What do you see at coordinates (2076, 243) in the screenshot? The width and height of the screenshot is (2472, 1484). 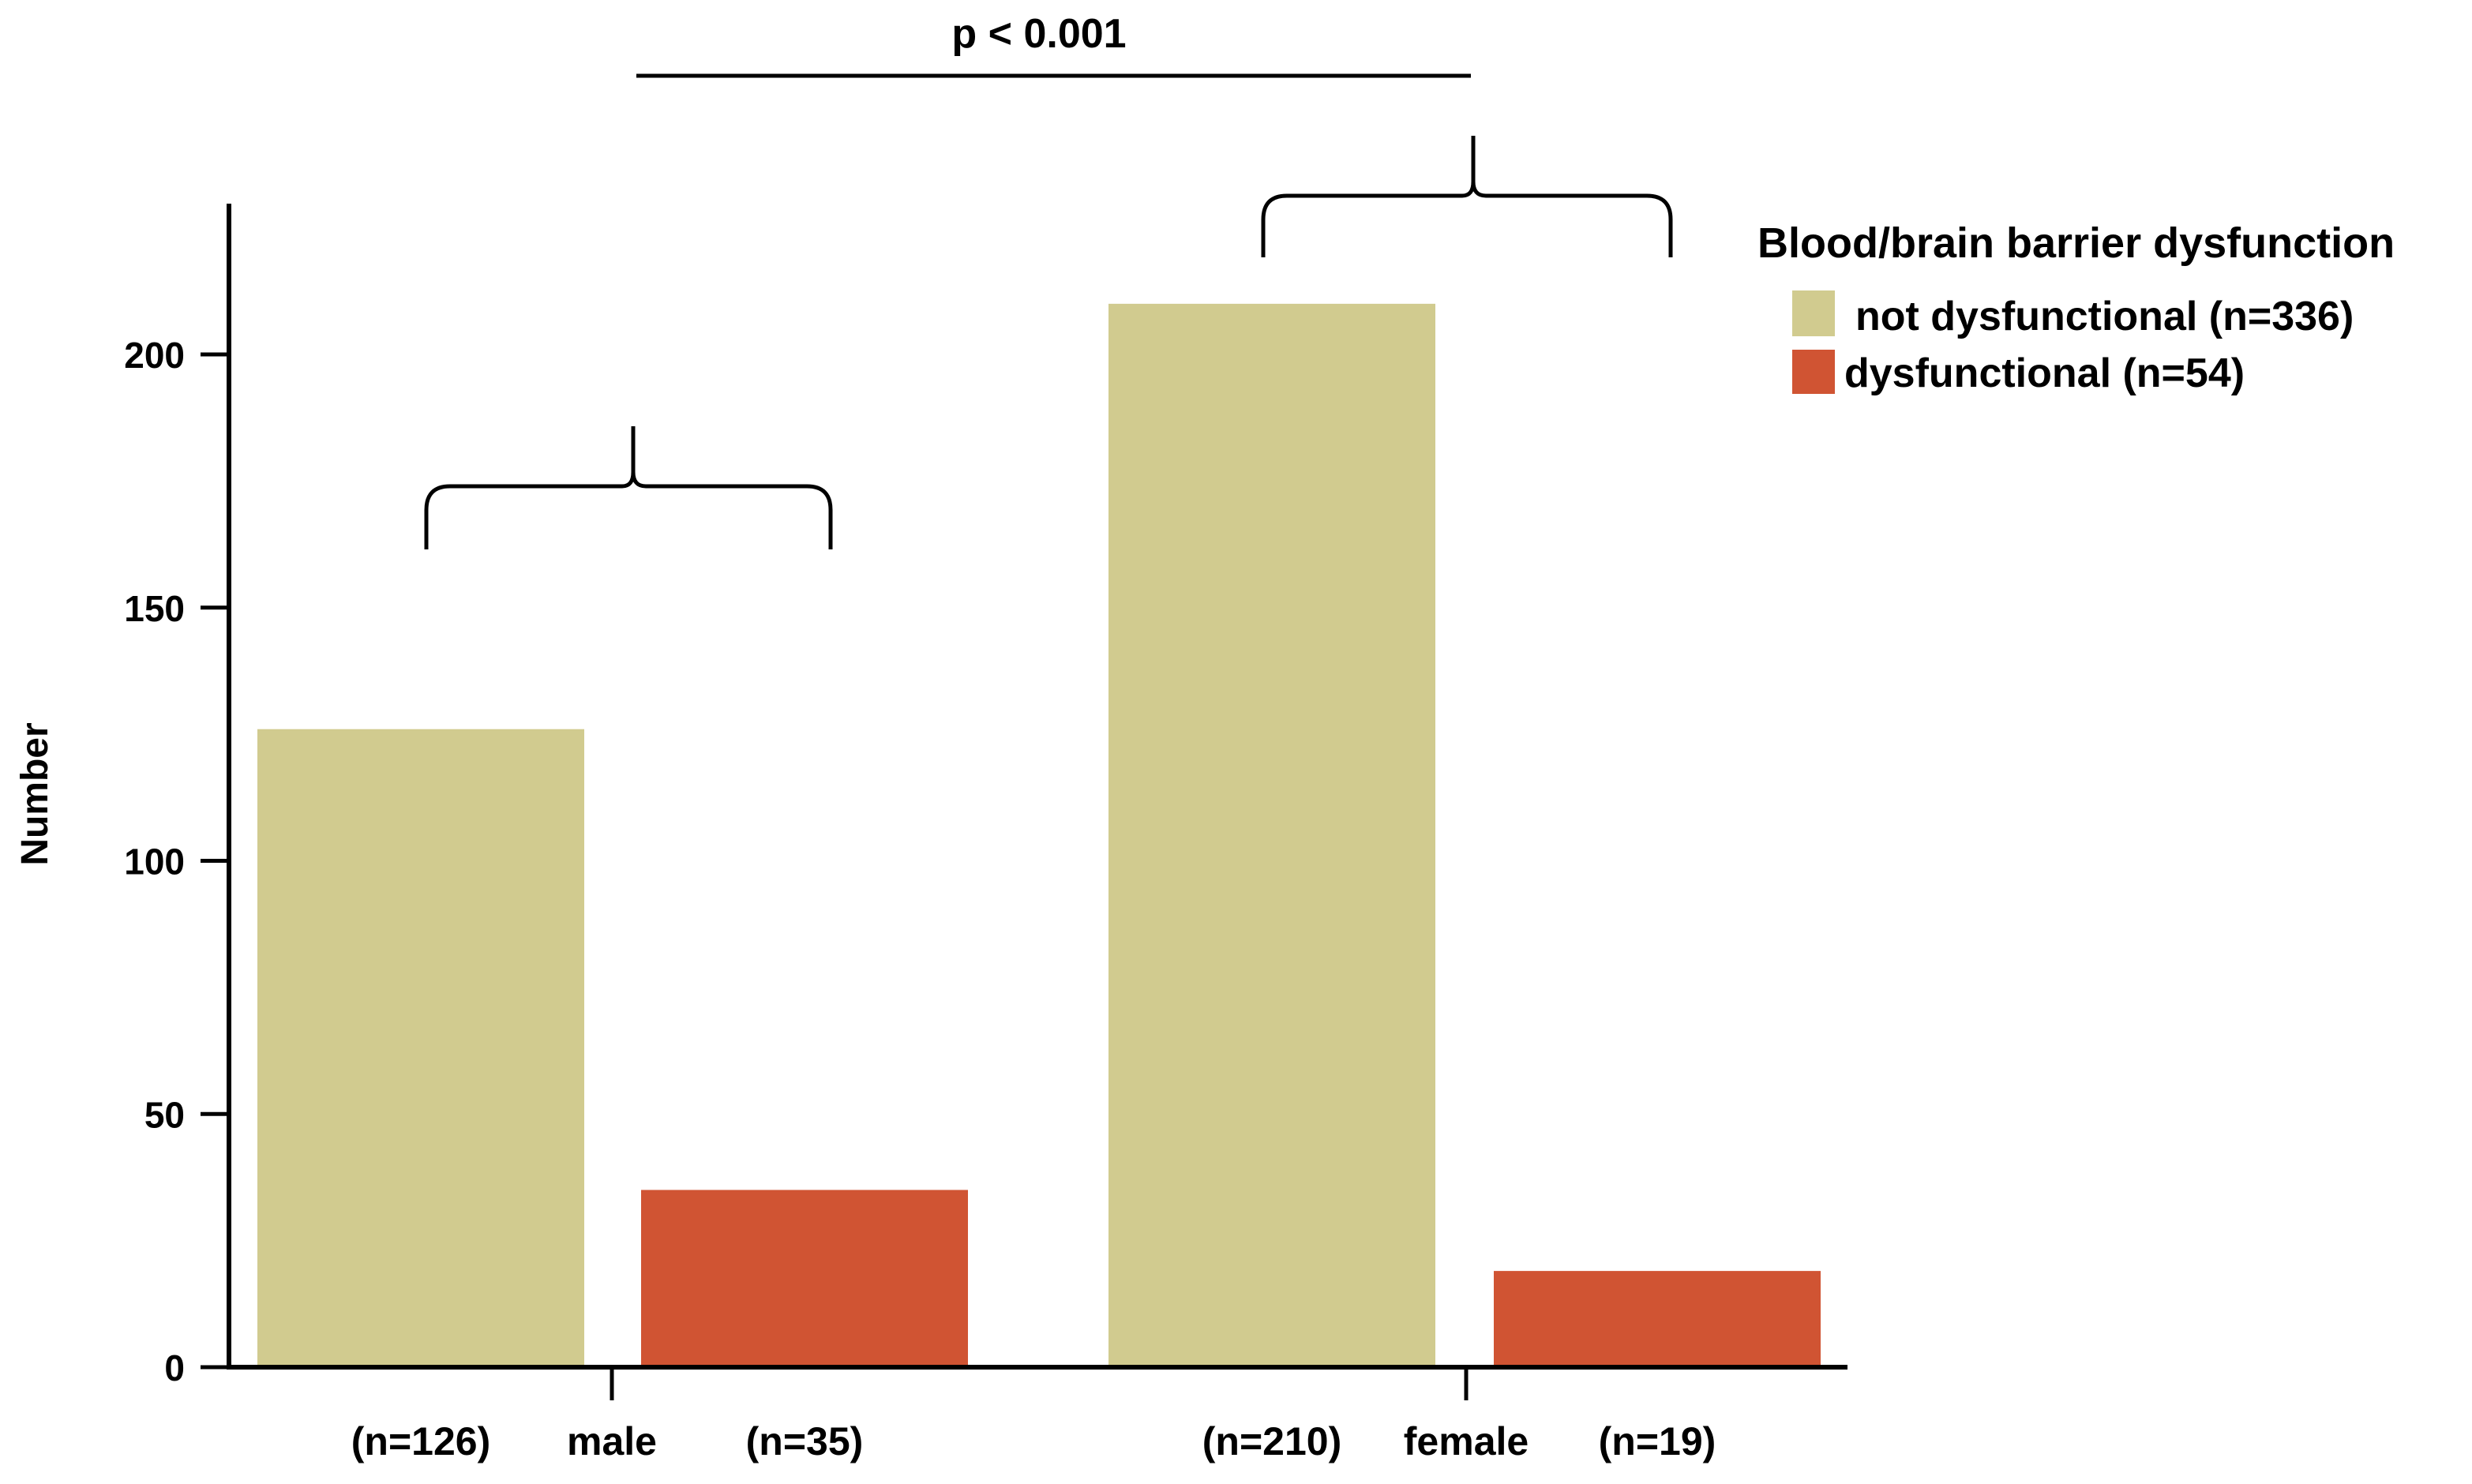 I see `legend-title: Blood/brain barrier dysfunction` at bounding box center [2076, 243].